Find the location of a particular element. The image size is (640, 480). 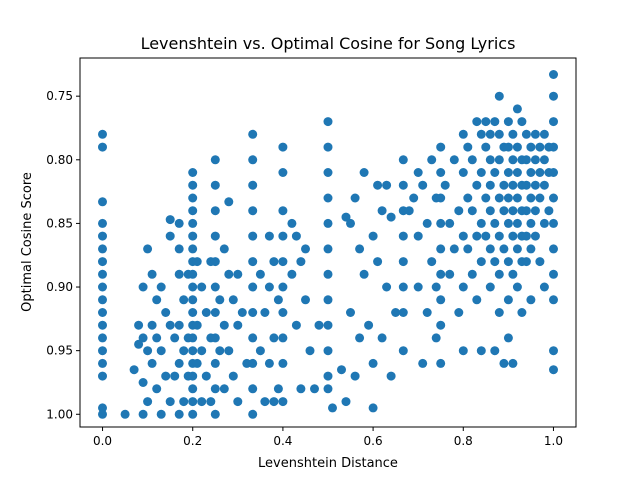

y-tick-label: 1.00 is located at coordinates (59, 414).